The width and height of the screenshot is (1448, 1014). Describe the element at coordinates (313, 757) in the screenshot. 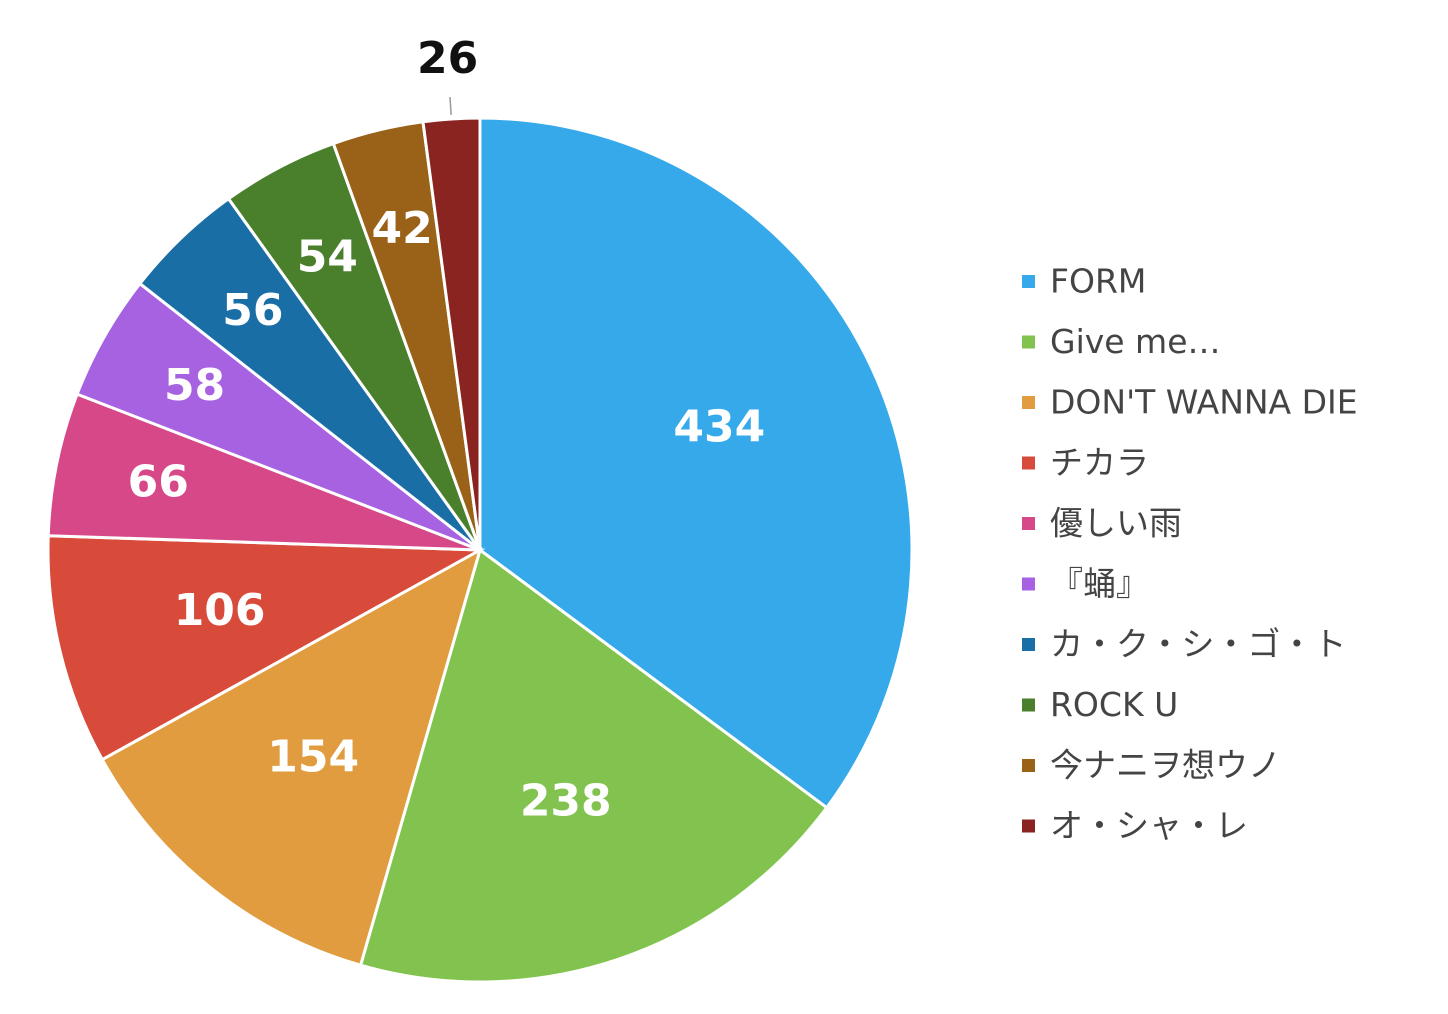

I see `value-label: 154` at that location.